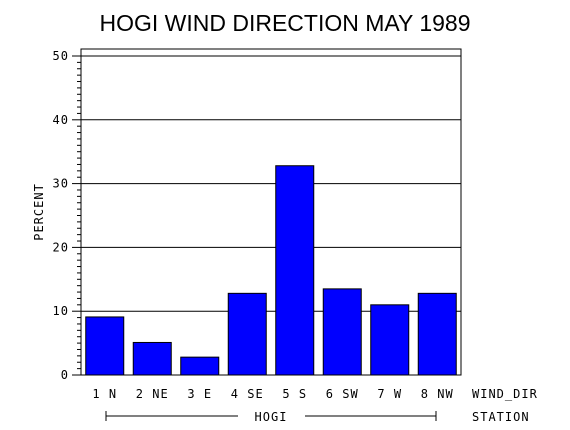 The image size is (570, 430). What do you see at coordinates (61, 184) in the screenshot?
I see `y-tick-label: 30` at bounding box center [61, 184].